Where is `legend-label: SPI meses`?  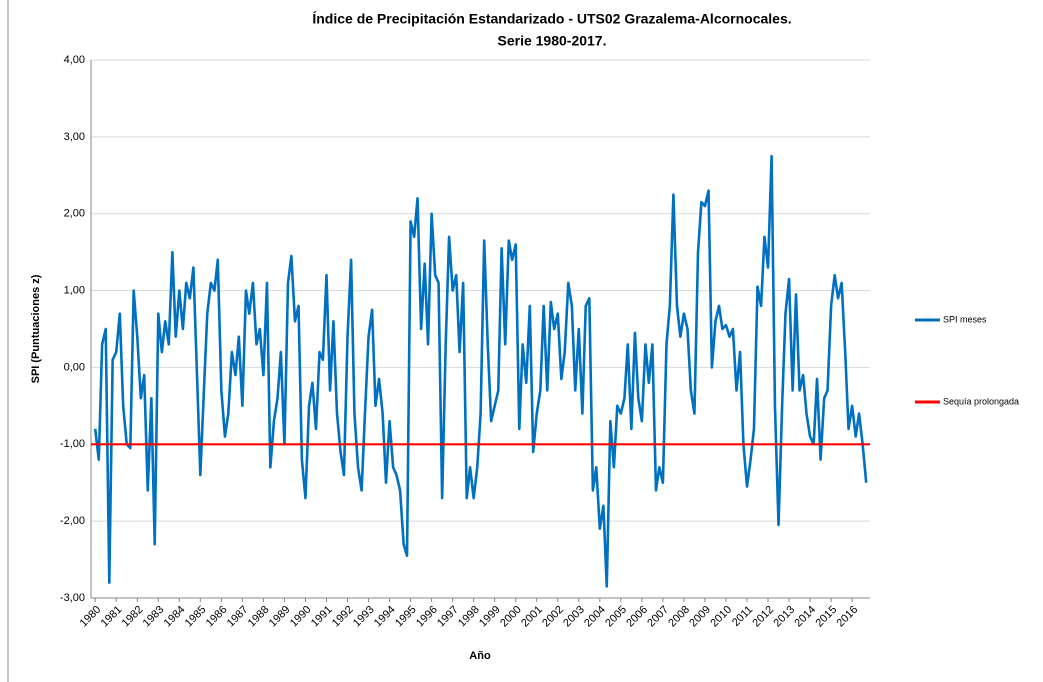
legend-label: SPI meses is located at coordinates (965, 319).